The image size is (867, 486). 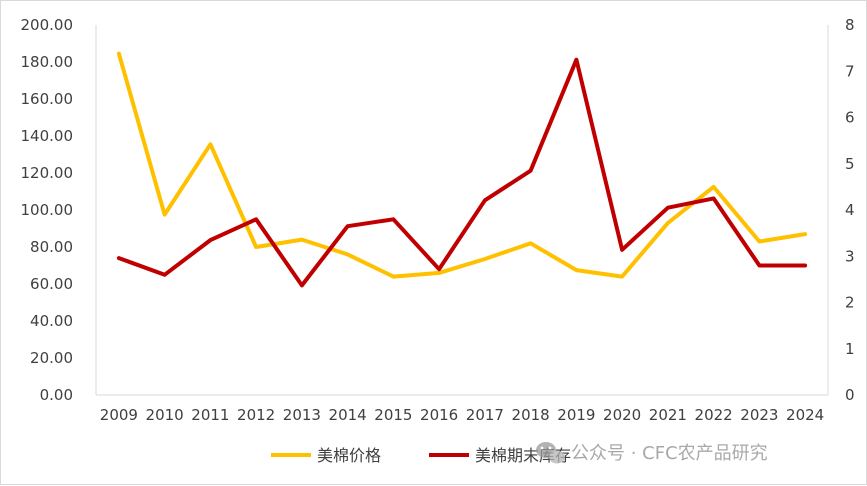 What do you see at coordinates (165, 415) in the screenshot?
I see `x-axis-tick-label: 2010` at bounding box center [165, 415].